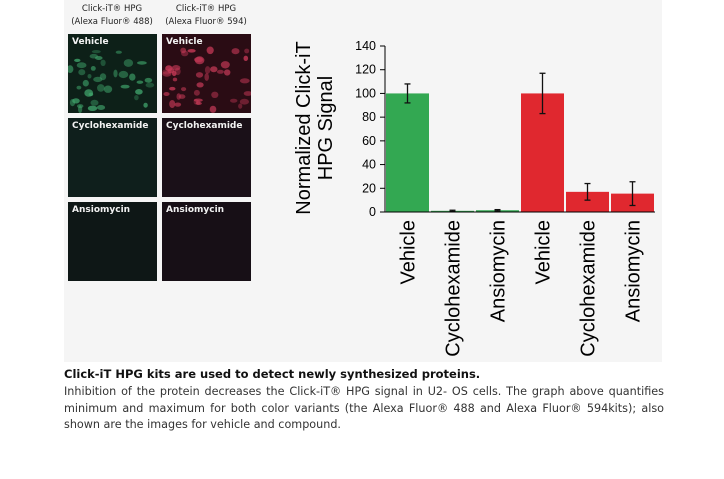 The height and width of the screenshot is (479, 724). I want to click on y-tick-label: 40, so click(369, 165).